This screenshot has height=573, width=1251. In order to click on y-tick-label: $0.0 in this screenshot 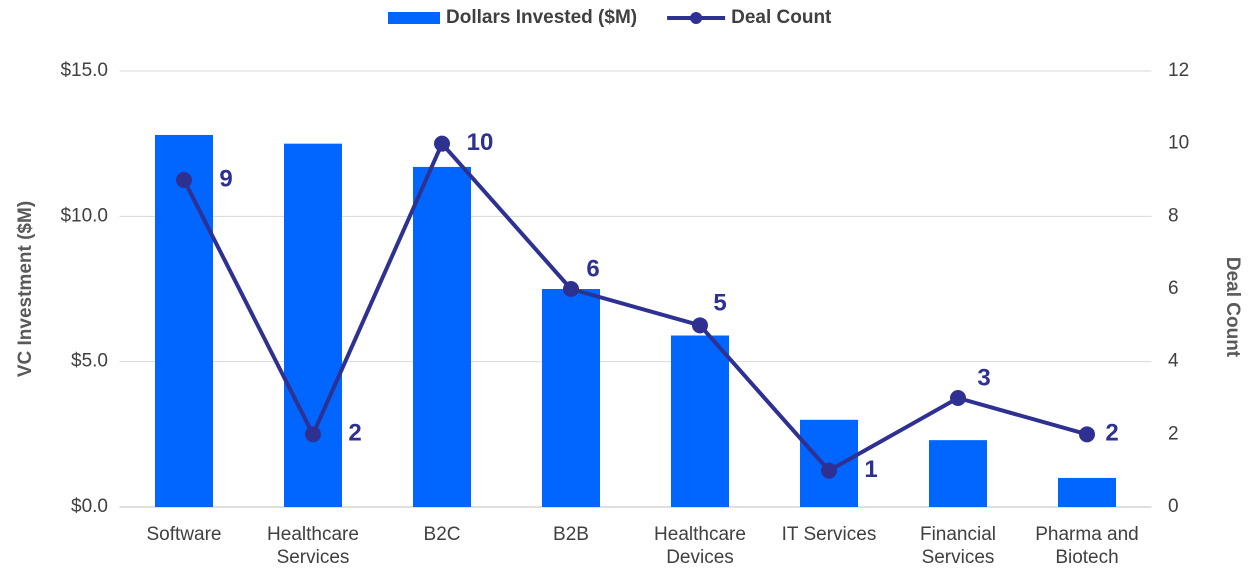, I will do `click(89, 506)`.